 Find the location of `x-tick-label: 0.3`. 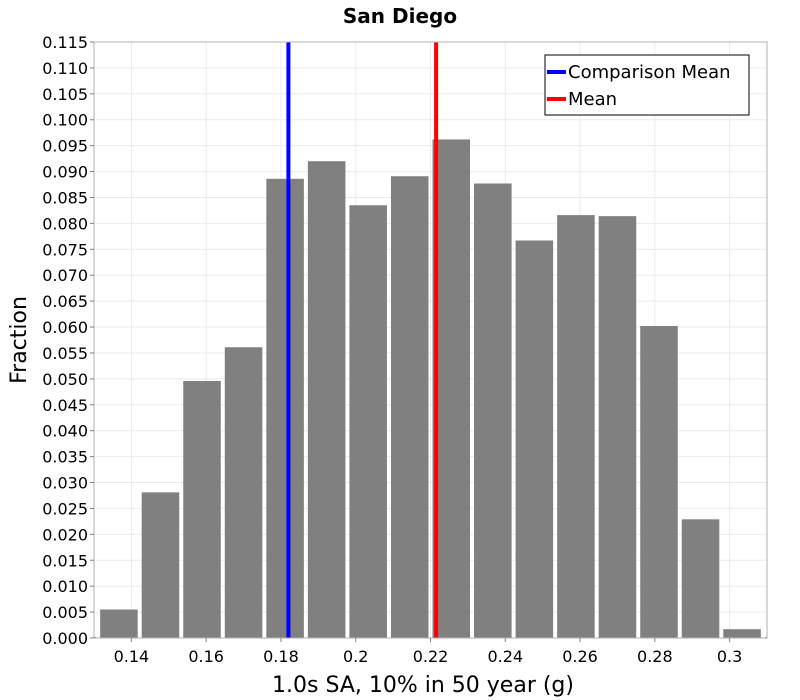

x-tick-label: 0.3 is located at coordinates (729, 656).